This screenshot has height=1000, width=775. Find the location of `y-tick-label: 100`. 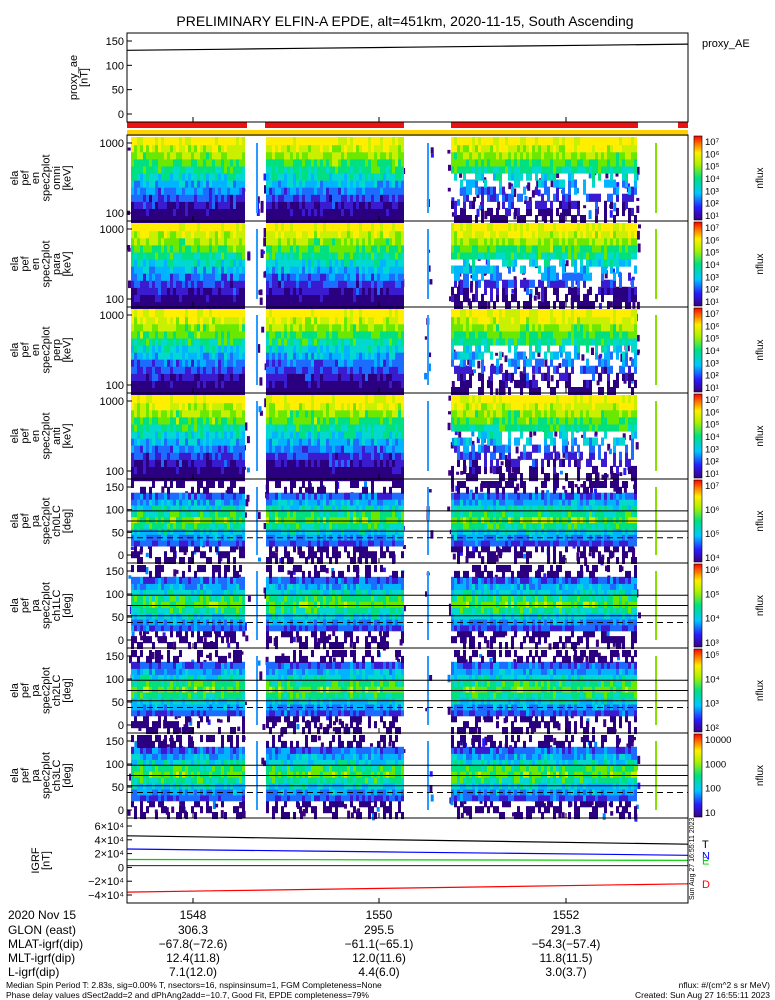

y-tick-label: 100 is located at coordinates (115, 66).